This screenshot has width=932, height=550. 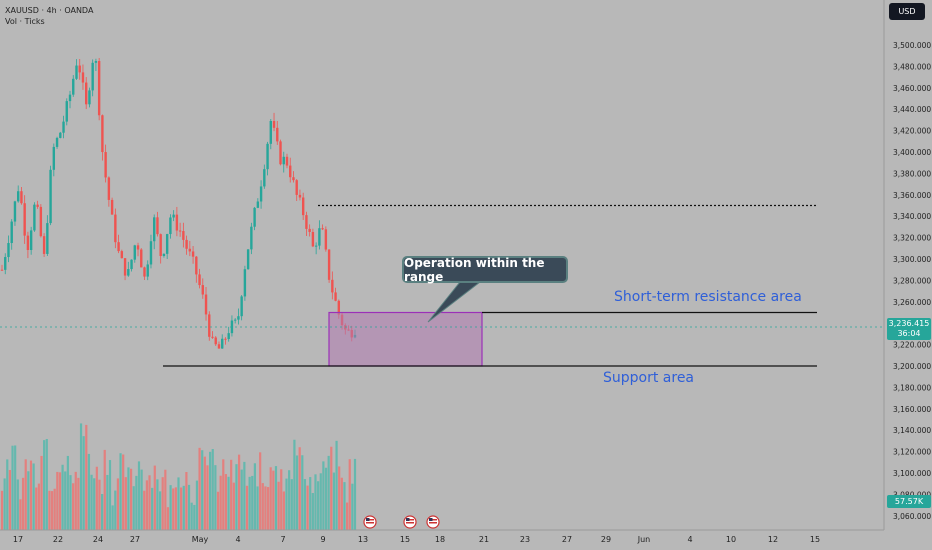 What do you see at coordinates (178, 476) in the screenshot?
I see `volume-bars` at bounding box center [178, 476].